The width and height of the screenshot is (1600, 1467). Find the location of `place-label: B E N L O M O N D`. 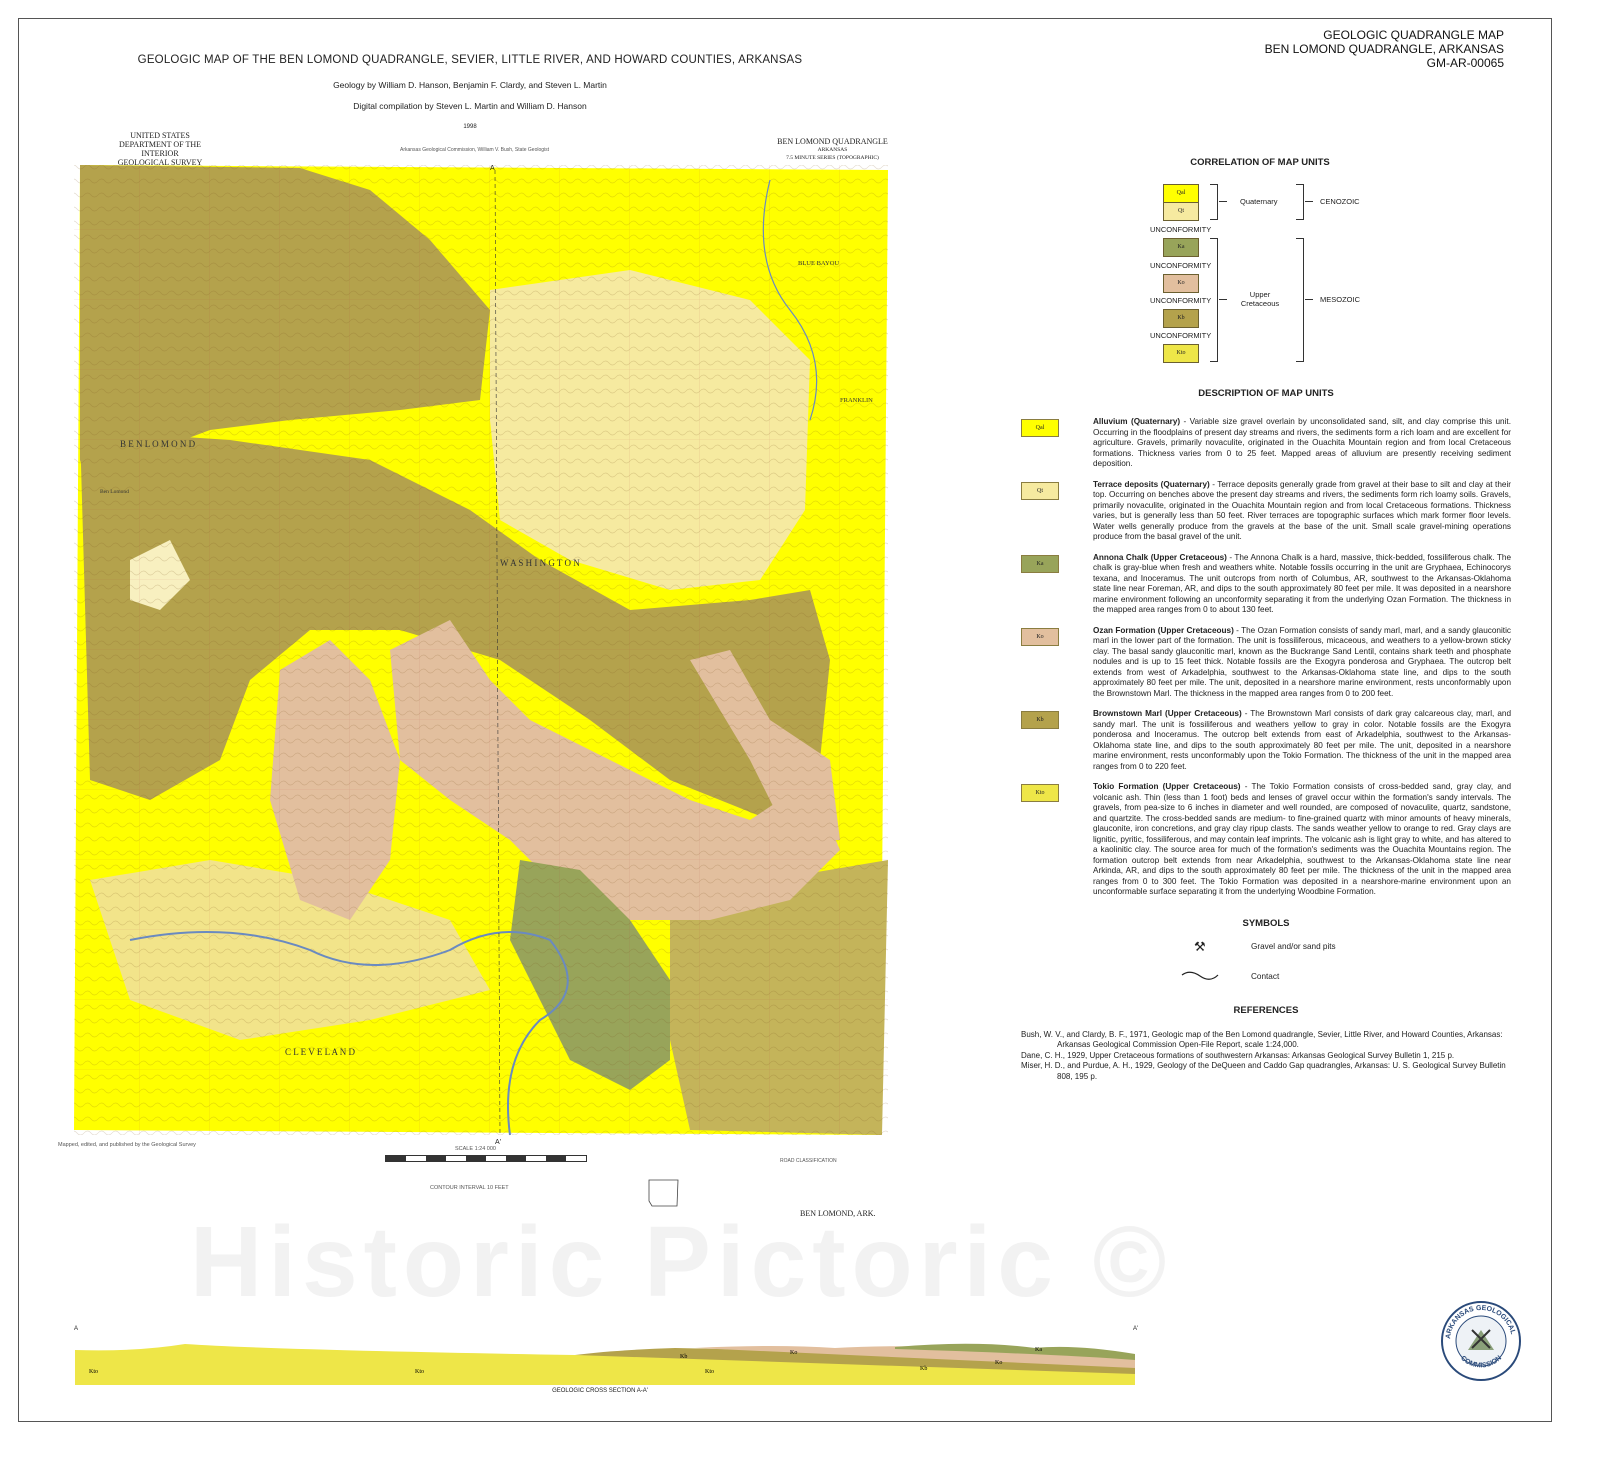

place-label: B E N L O M O N D is located at coordinates (158, 444).